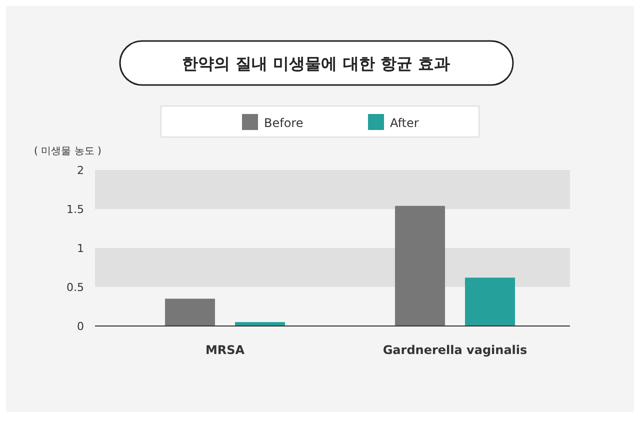 The width and height of the screenshot is (640, 421). I want to click on y-tick-label: 0.5, so click(75, 287).